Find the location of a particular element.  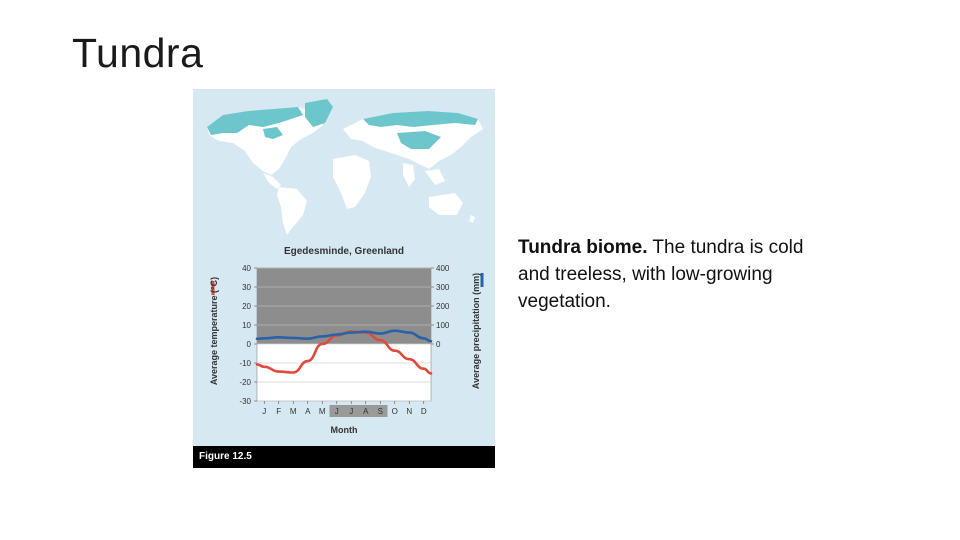

figure-caption-bar: Figure 12.5 is located at coordinates (344, 457).